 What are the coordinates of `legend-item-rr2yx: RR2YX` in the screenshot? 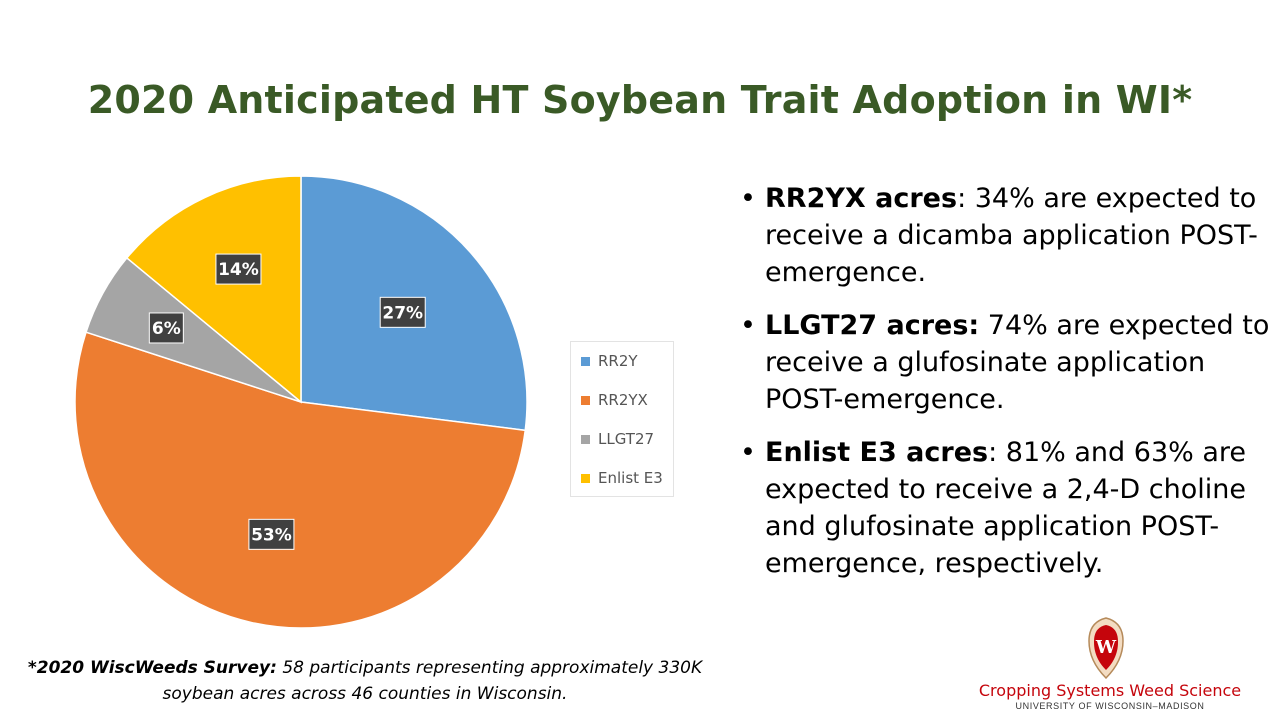 It's located at (614, 400).